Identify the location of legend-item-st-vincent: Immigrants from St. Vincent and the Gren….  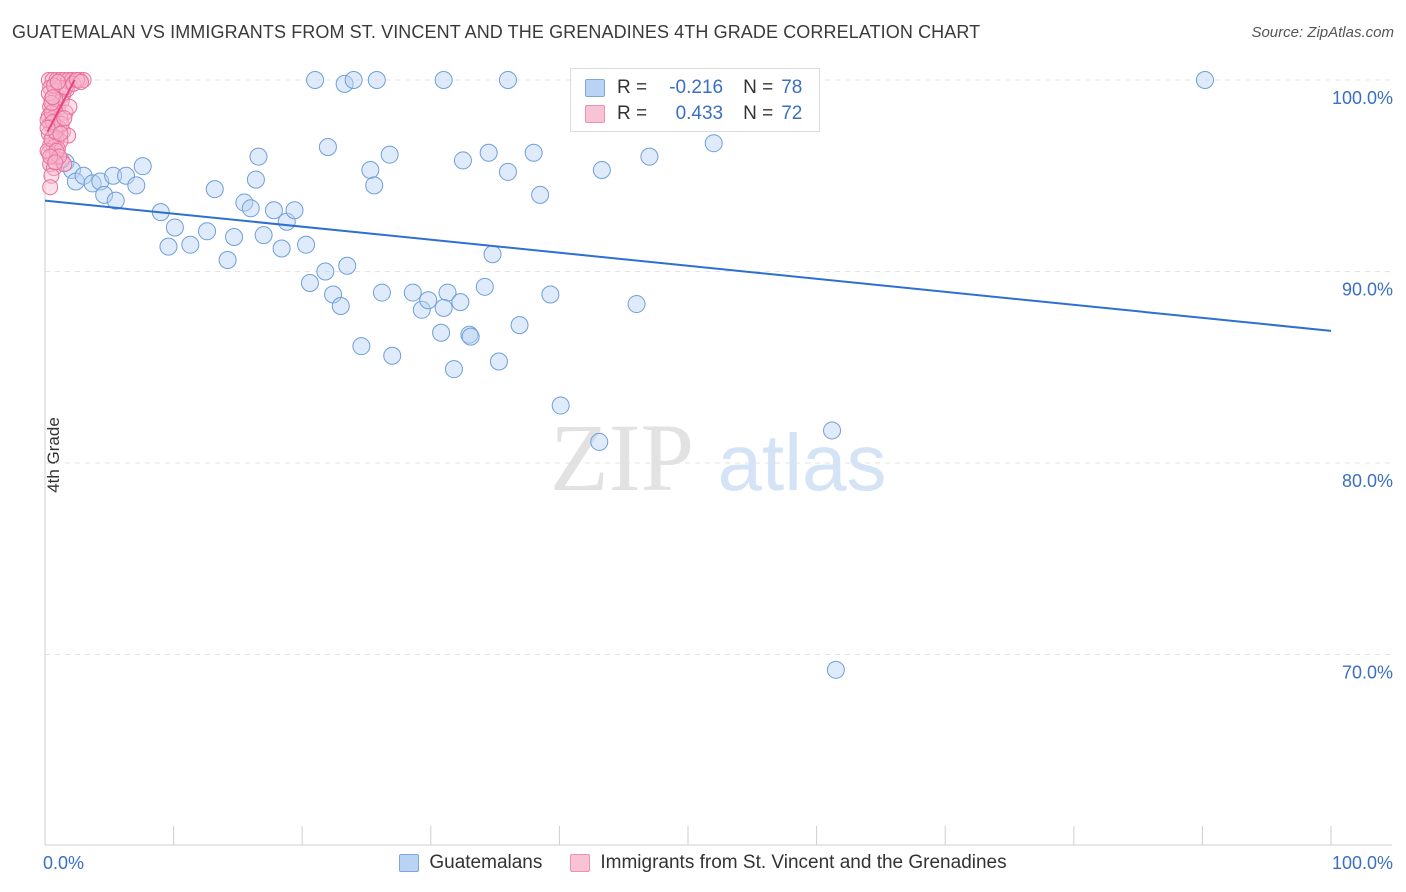
(788, 863).